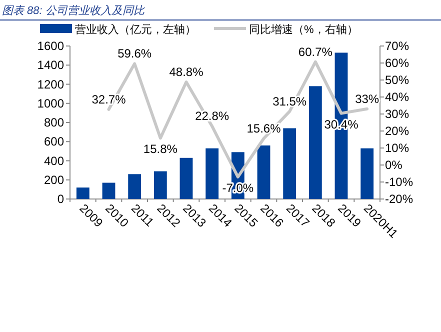  I want to click on chart-title: 图表 88: 公司营业收入及同比, so click(74, 10).